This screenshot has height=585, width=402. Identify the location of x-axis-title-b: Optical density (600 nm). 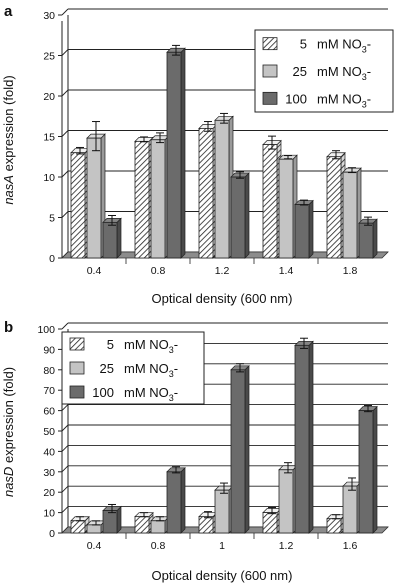
(222, 575).